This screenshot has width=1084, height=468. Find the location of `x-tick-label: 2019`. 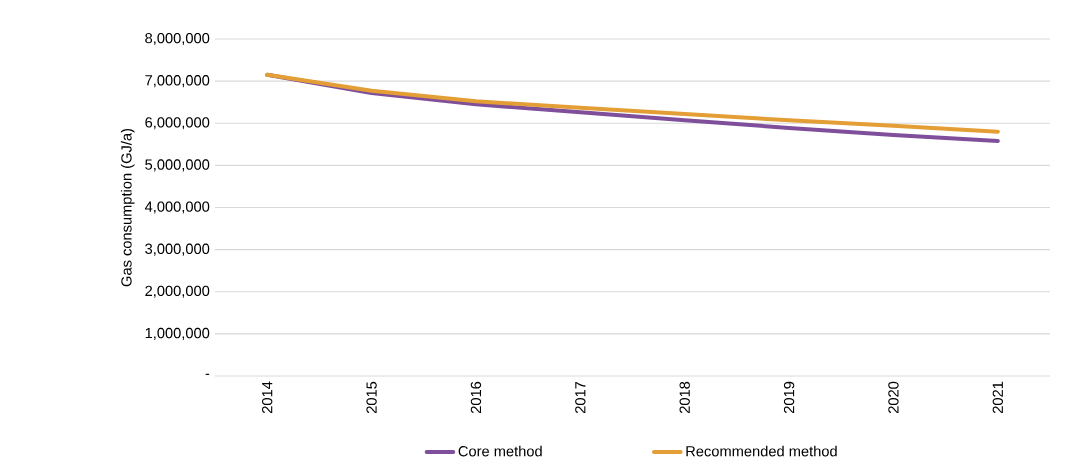

x-tick-label: 2019 is located at coordinates (789, 397).